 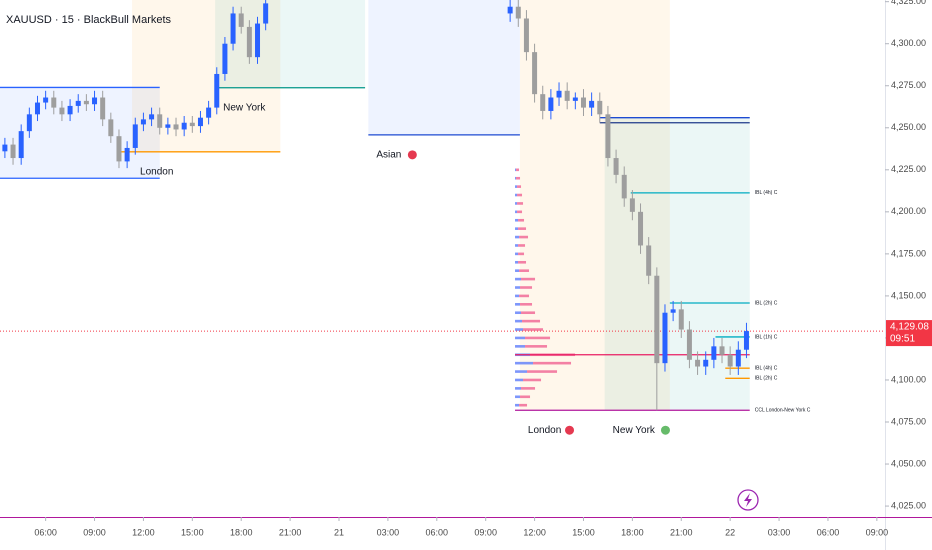 I want to click on last-price-label: 4,129.08, so click(x=909, y=327).